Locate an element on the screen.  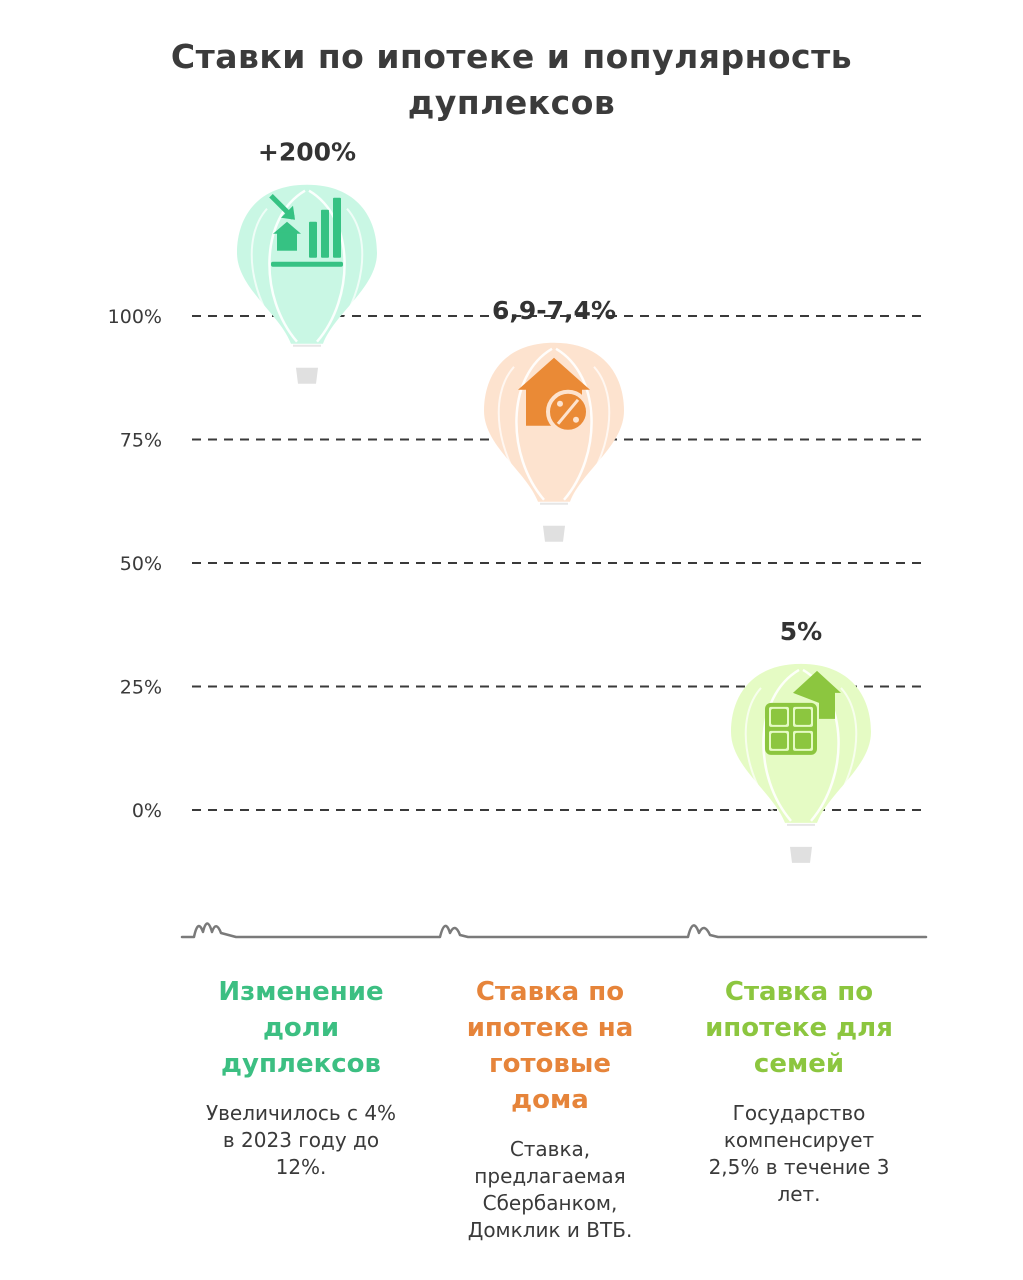
heading-line: готовые is located at coordinates (550, 1064).